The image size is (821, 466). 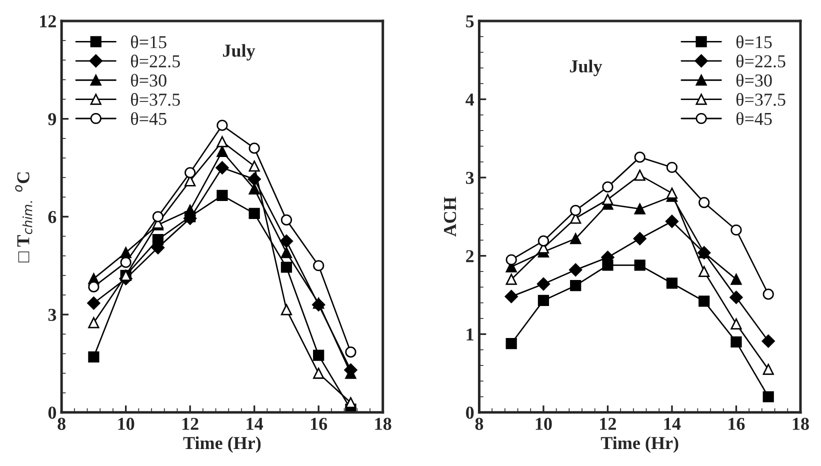 I want to click on y-tick-label: 12, so click(x=48, y=21).